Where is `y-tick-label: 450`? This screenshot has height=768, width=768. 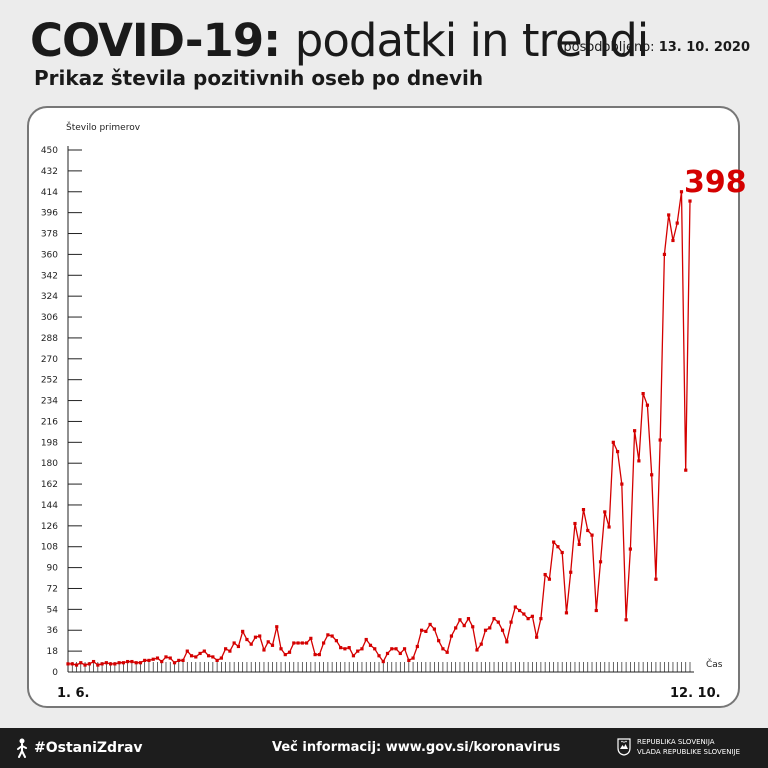 y-tick-label: 450 is located at coordinates (49, 151).